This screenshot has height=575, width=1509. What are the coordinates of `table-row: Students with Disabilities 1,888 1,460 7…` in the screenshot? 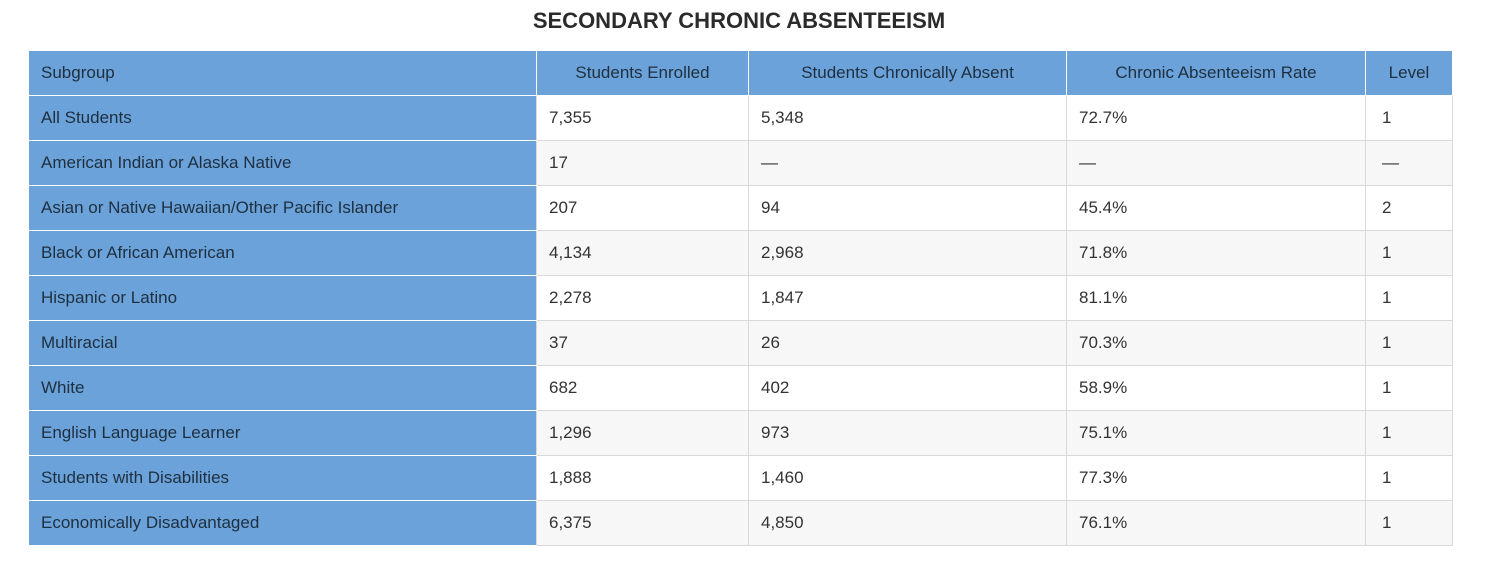 It's located at (740, 478).